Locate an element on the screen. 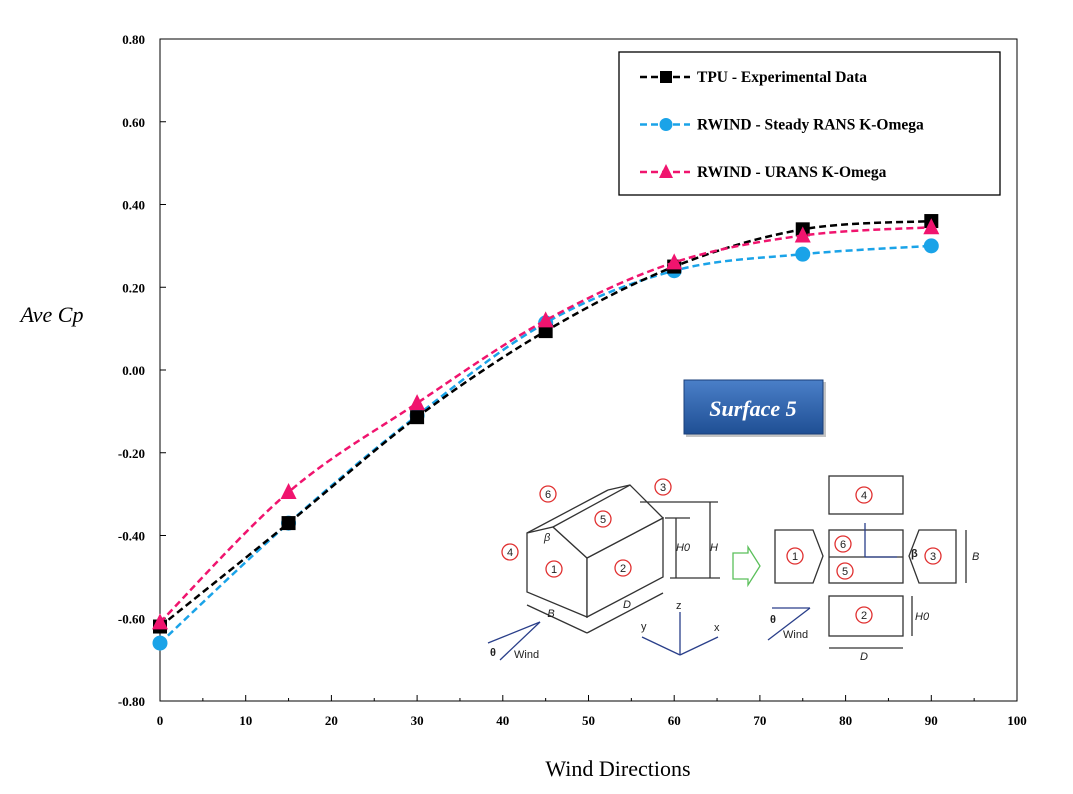  legend-label: RWIND - Steady RANS K-Omega is located at coordinates (810, 125).